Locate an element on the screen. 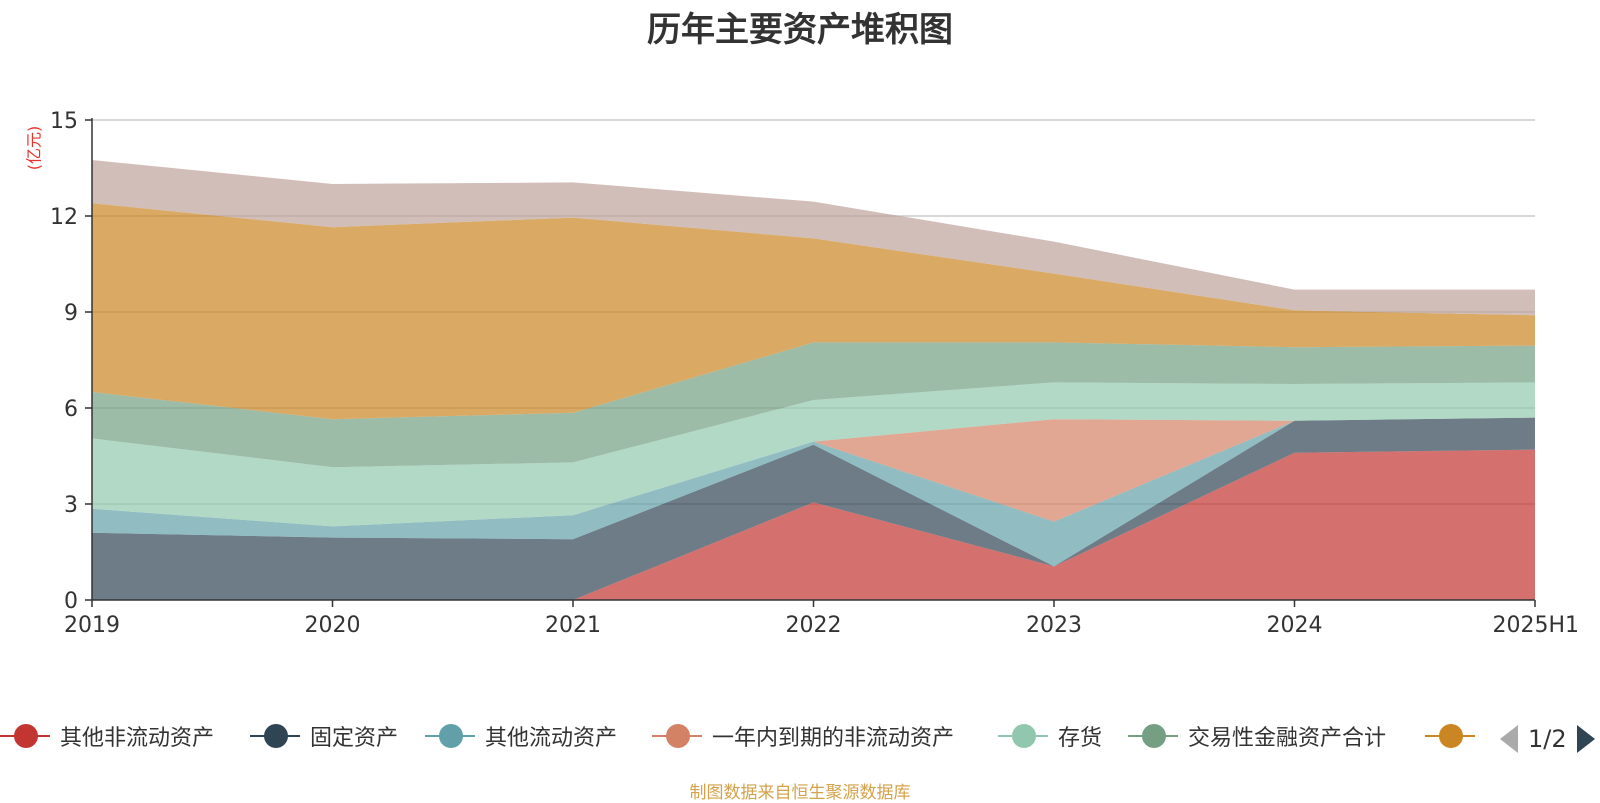 This screenshot has height=803, width=1600. chart-title: 历年主要资产堆积图 is located at coordinates (800, 30).